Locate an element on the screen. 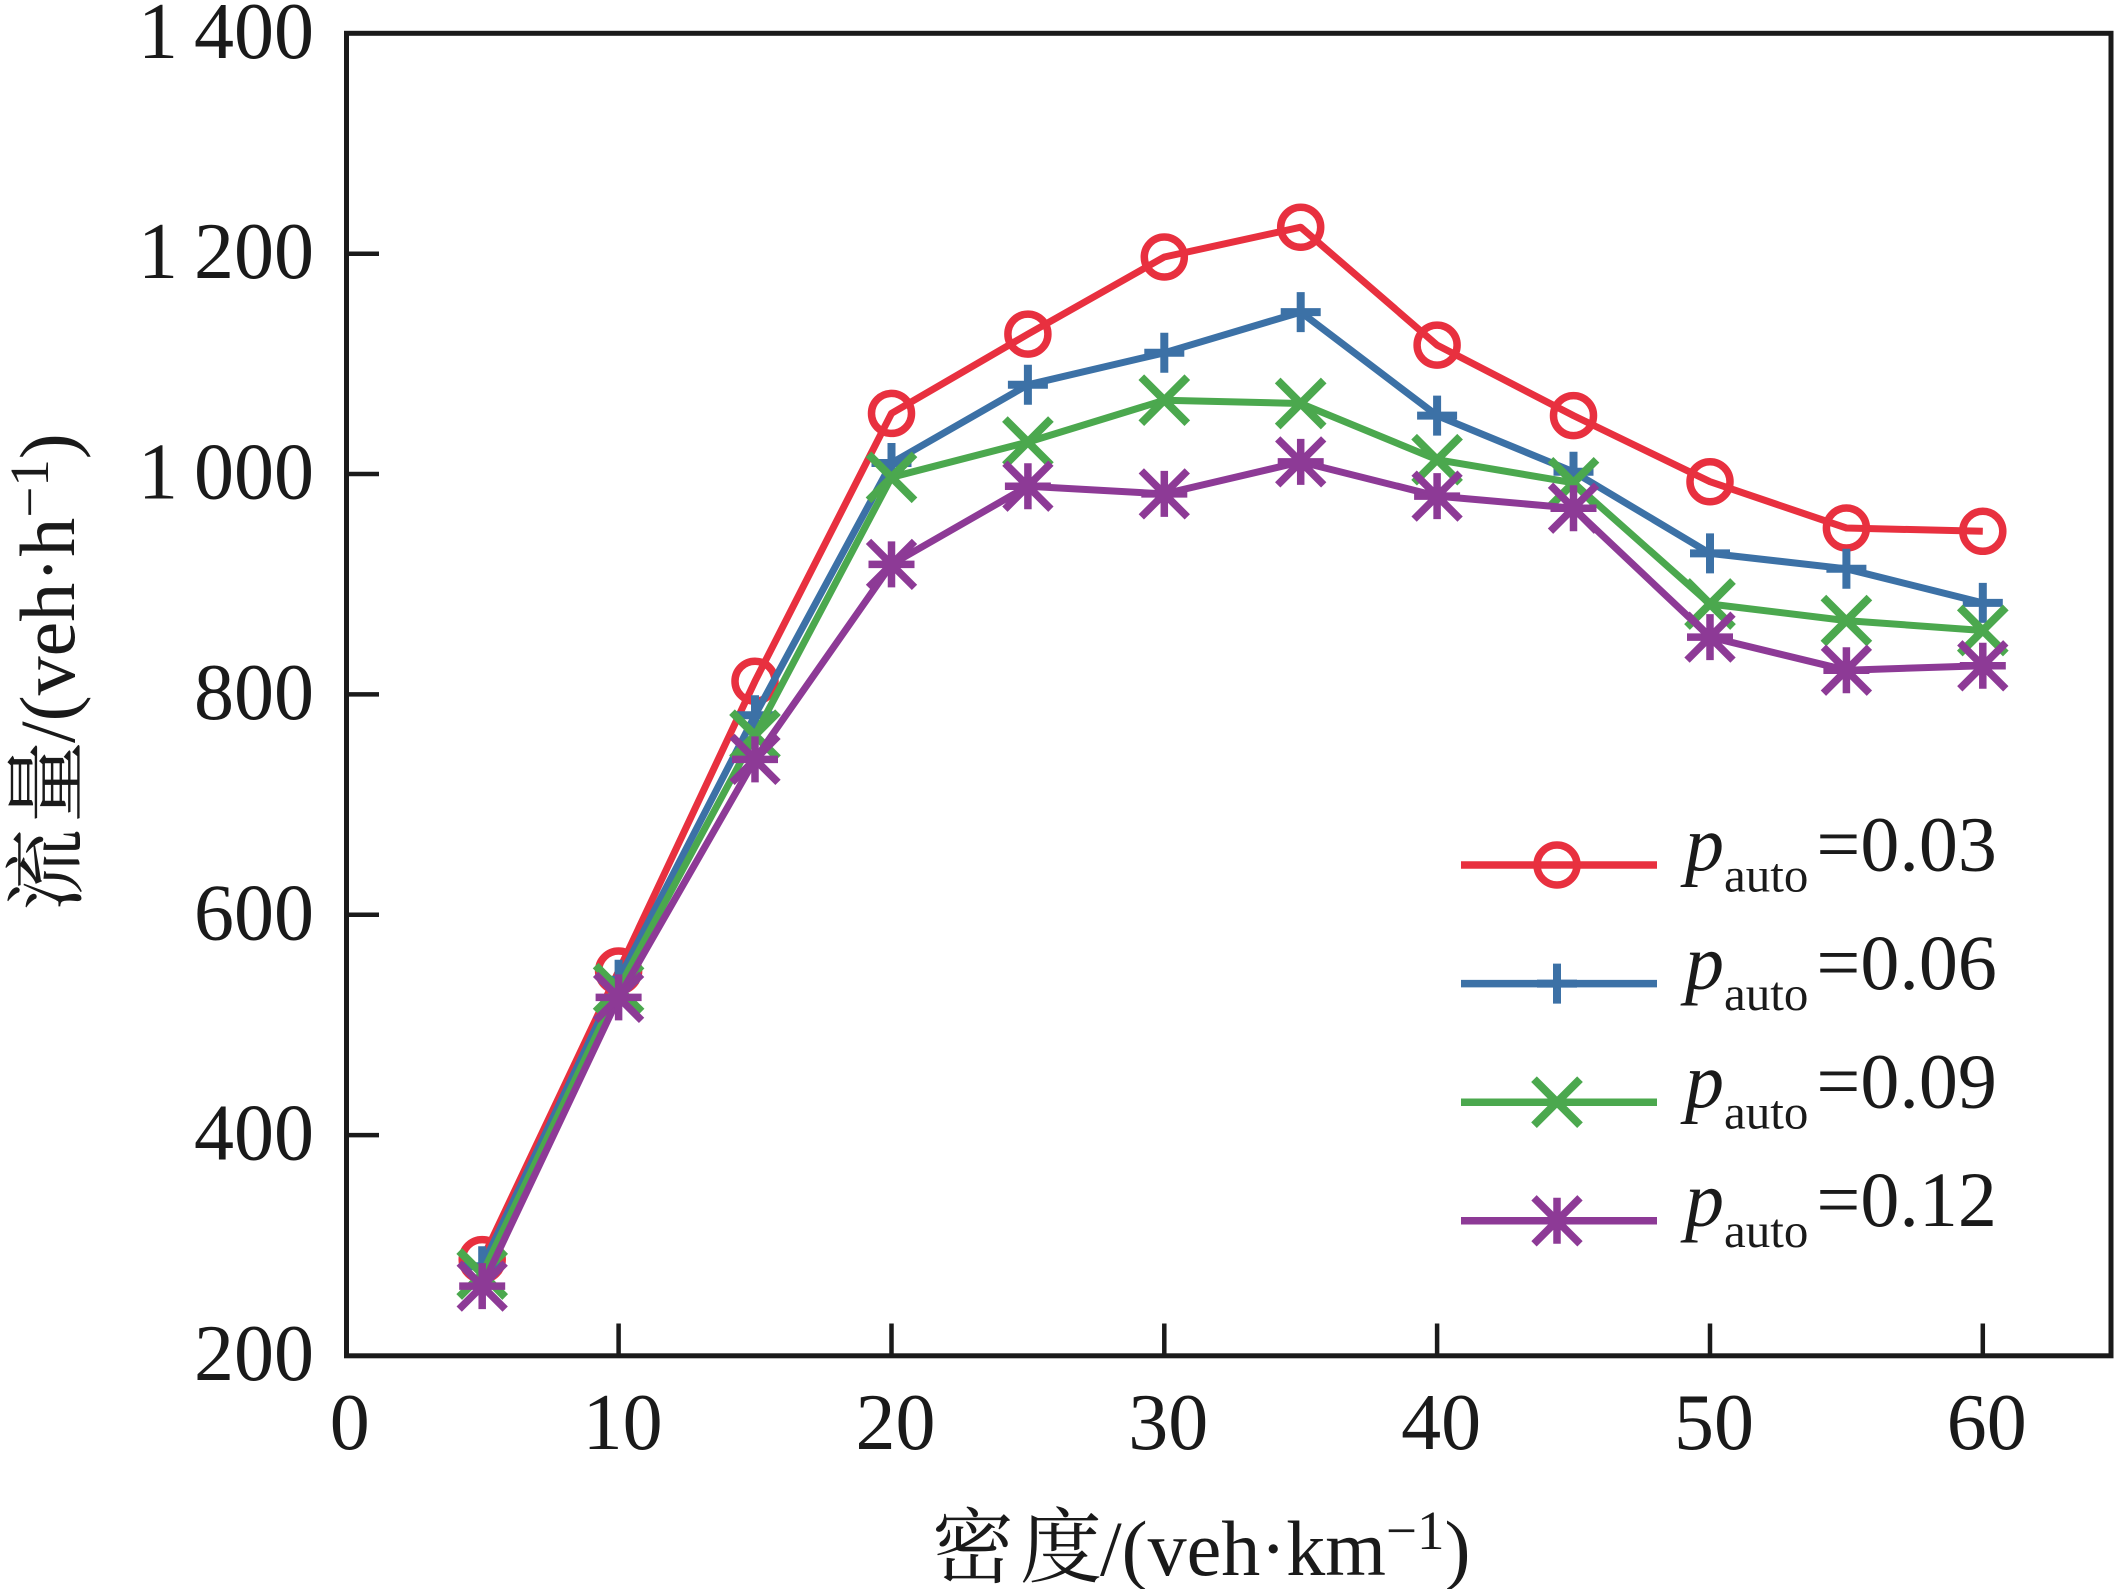 The height and width of the screenshot is (1589, 2117). svg-text: 60 is located at coordinates (1987, 1423).